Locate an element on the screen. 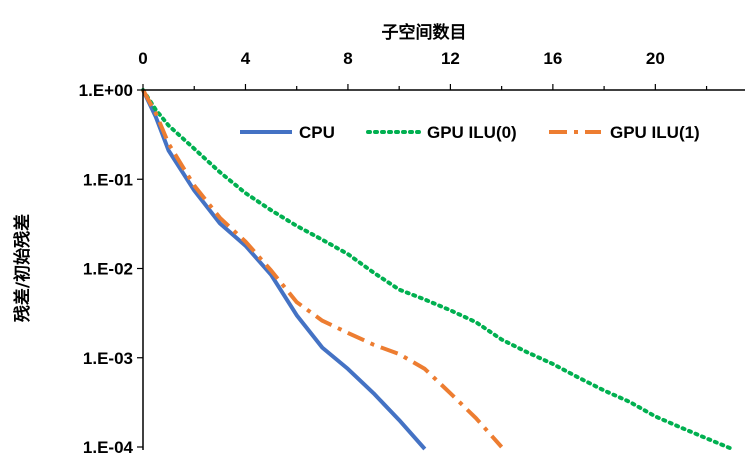 The width and height of the screenshot is (754, 460). y-tick-label: 1.E-02 is located at coordinates (108, 269).